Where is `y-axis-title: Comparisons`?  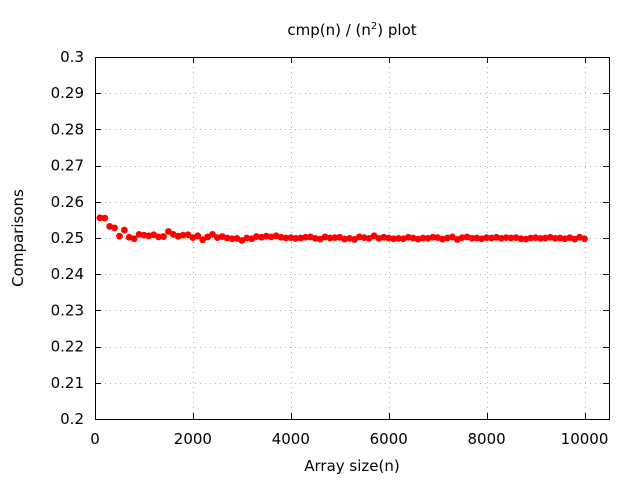 y-axis-title: Comparisons is located at coordinates (18, 238).